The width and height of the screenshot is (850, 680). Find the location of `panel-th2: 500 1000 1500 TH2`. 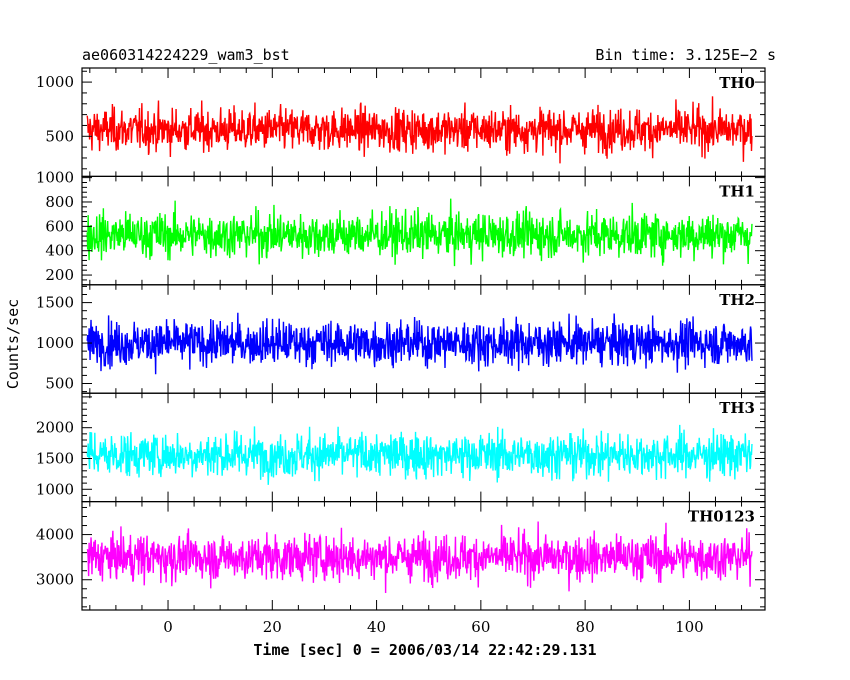

panel-th2: 500 1000 1500 TH2 is located at coordinates (401, 339).